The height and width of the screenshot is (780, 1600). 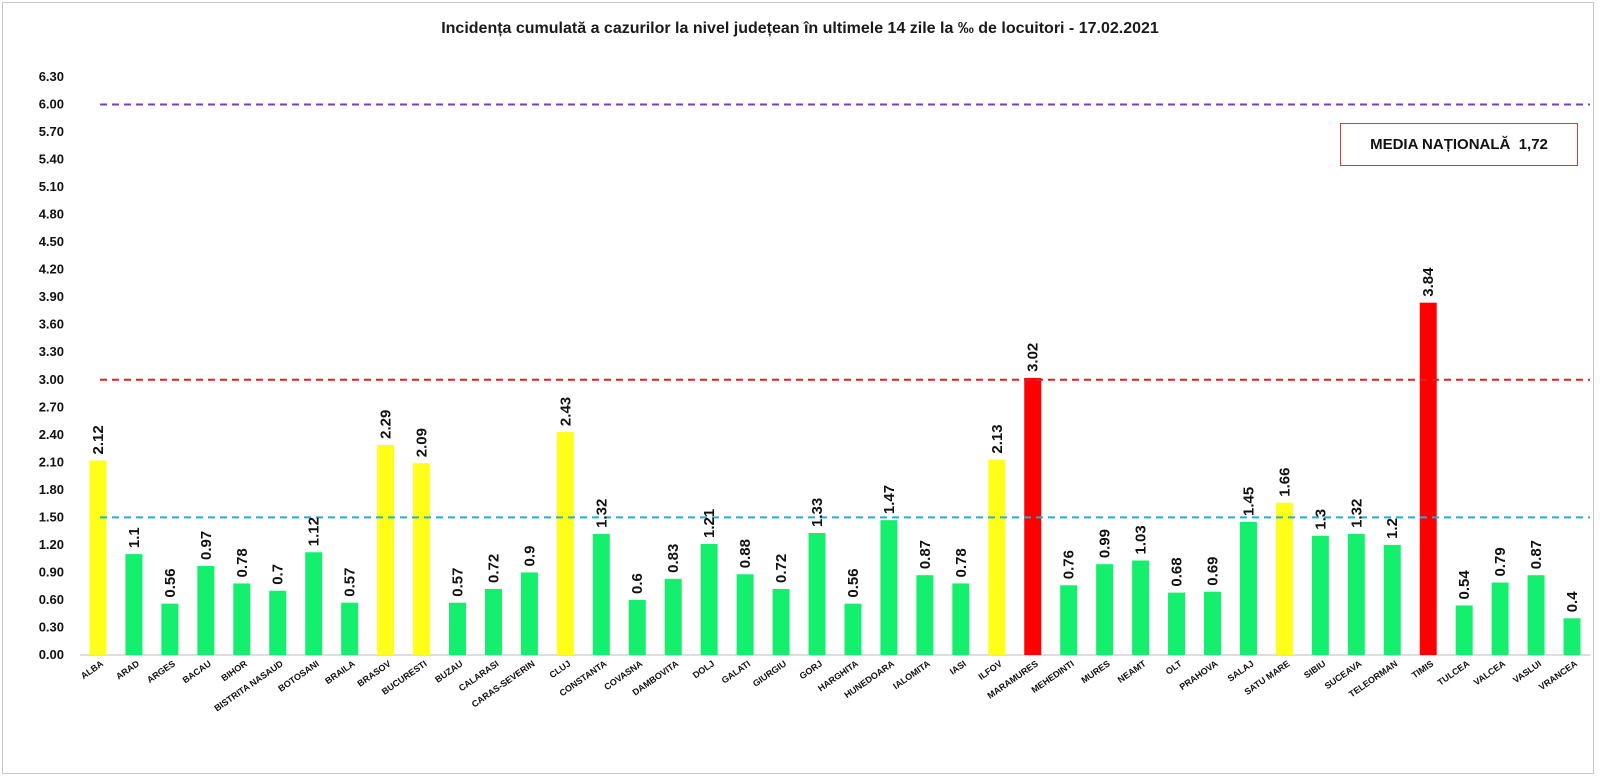 What do you see at coordinates (1141, 607) in the screenshot?
I see `bar-neamt` at bounding box center [1141, 607].